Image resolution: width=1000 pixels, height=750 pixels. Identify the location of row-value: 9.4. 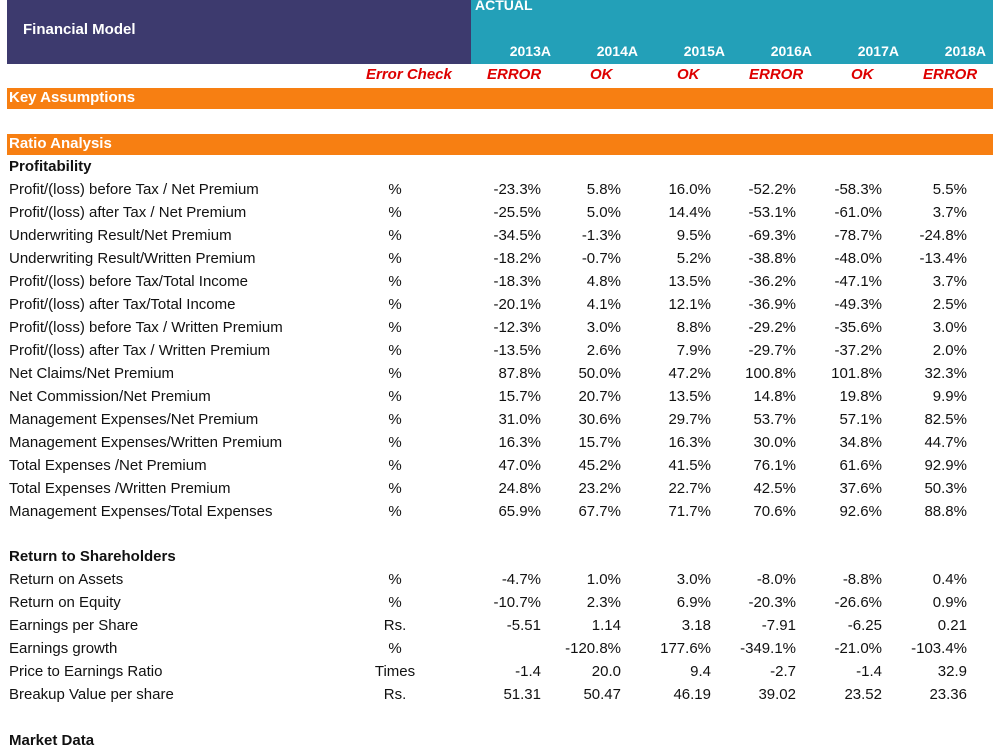
(700, 671).